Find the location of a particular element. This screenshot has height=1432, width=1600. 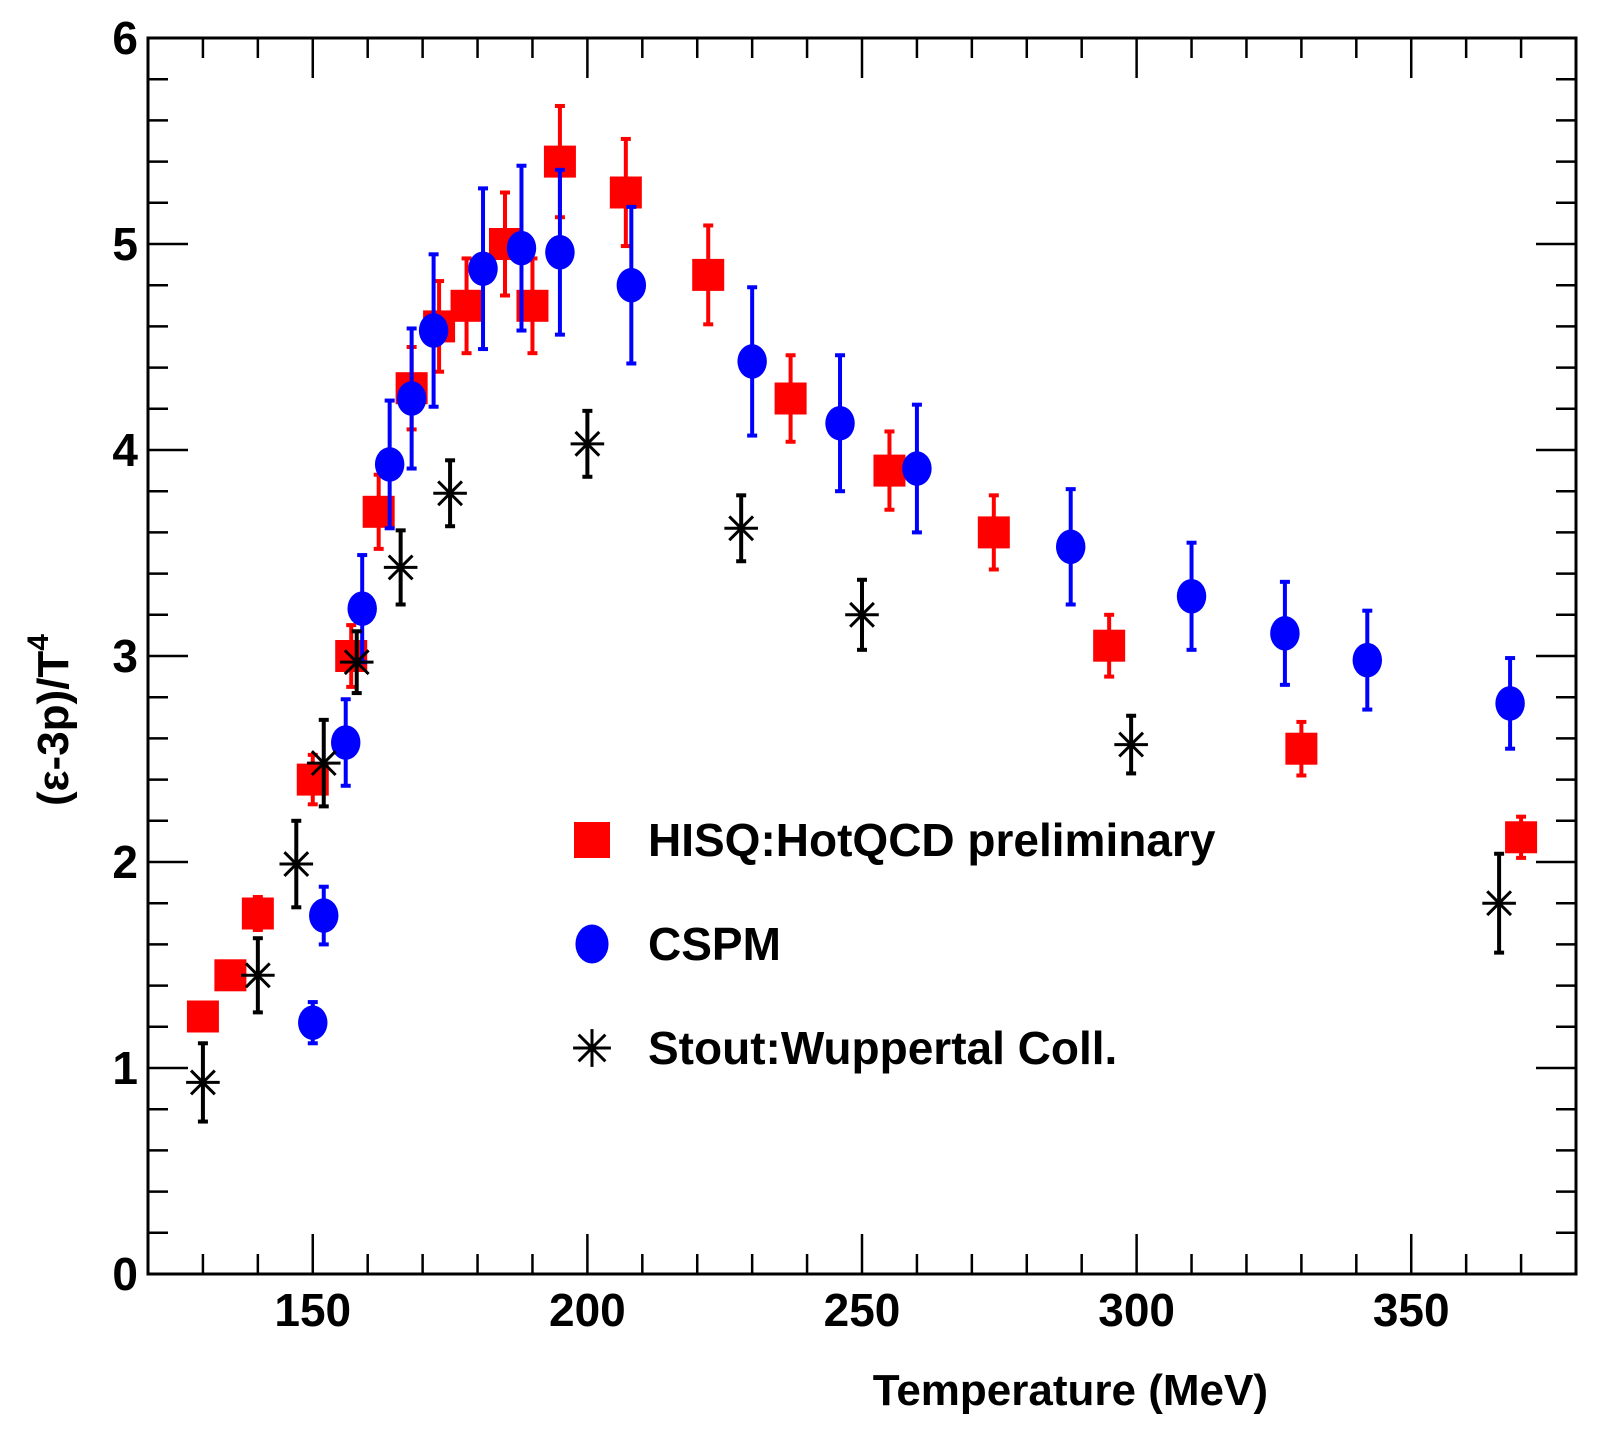

x-axis-title: Temperature (MeV) is located at coordinates (1070, 1390).